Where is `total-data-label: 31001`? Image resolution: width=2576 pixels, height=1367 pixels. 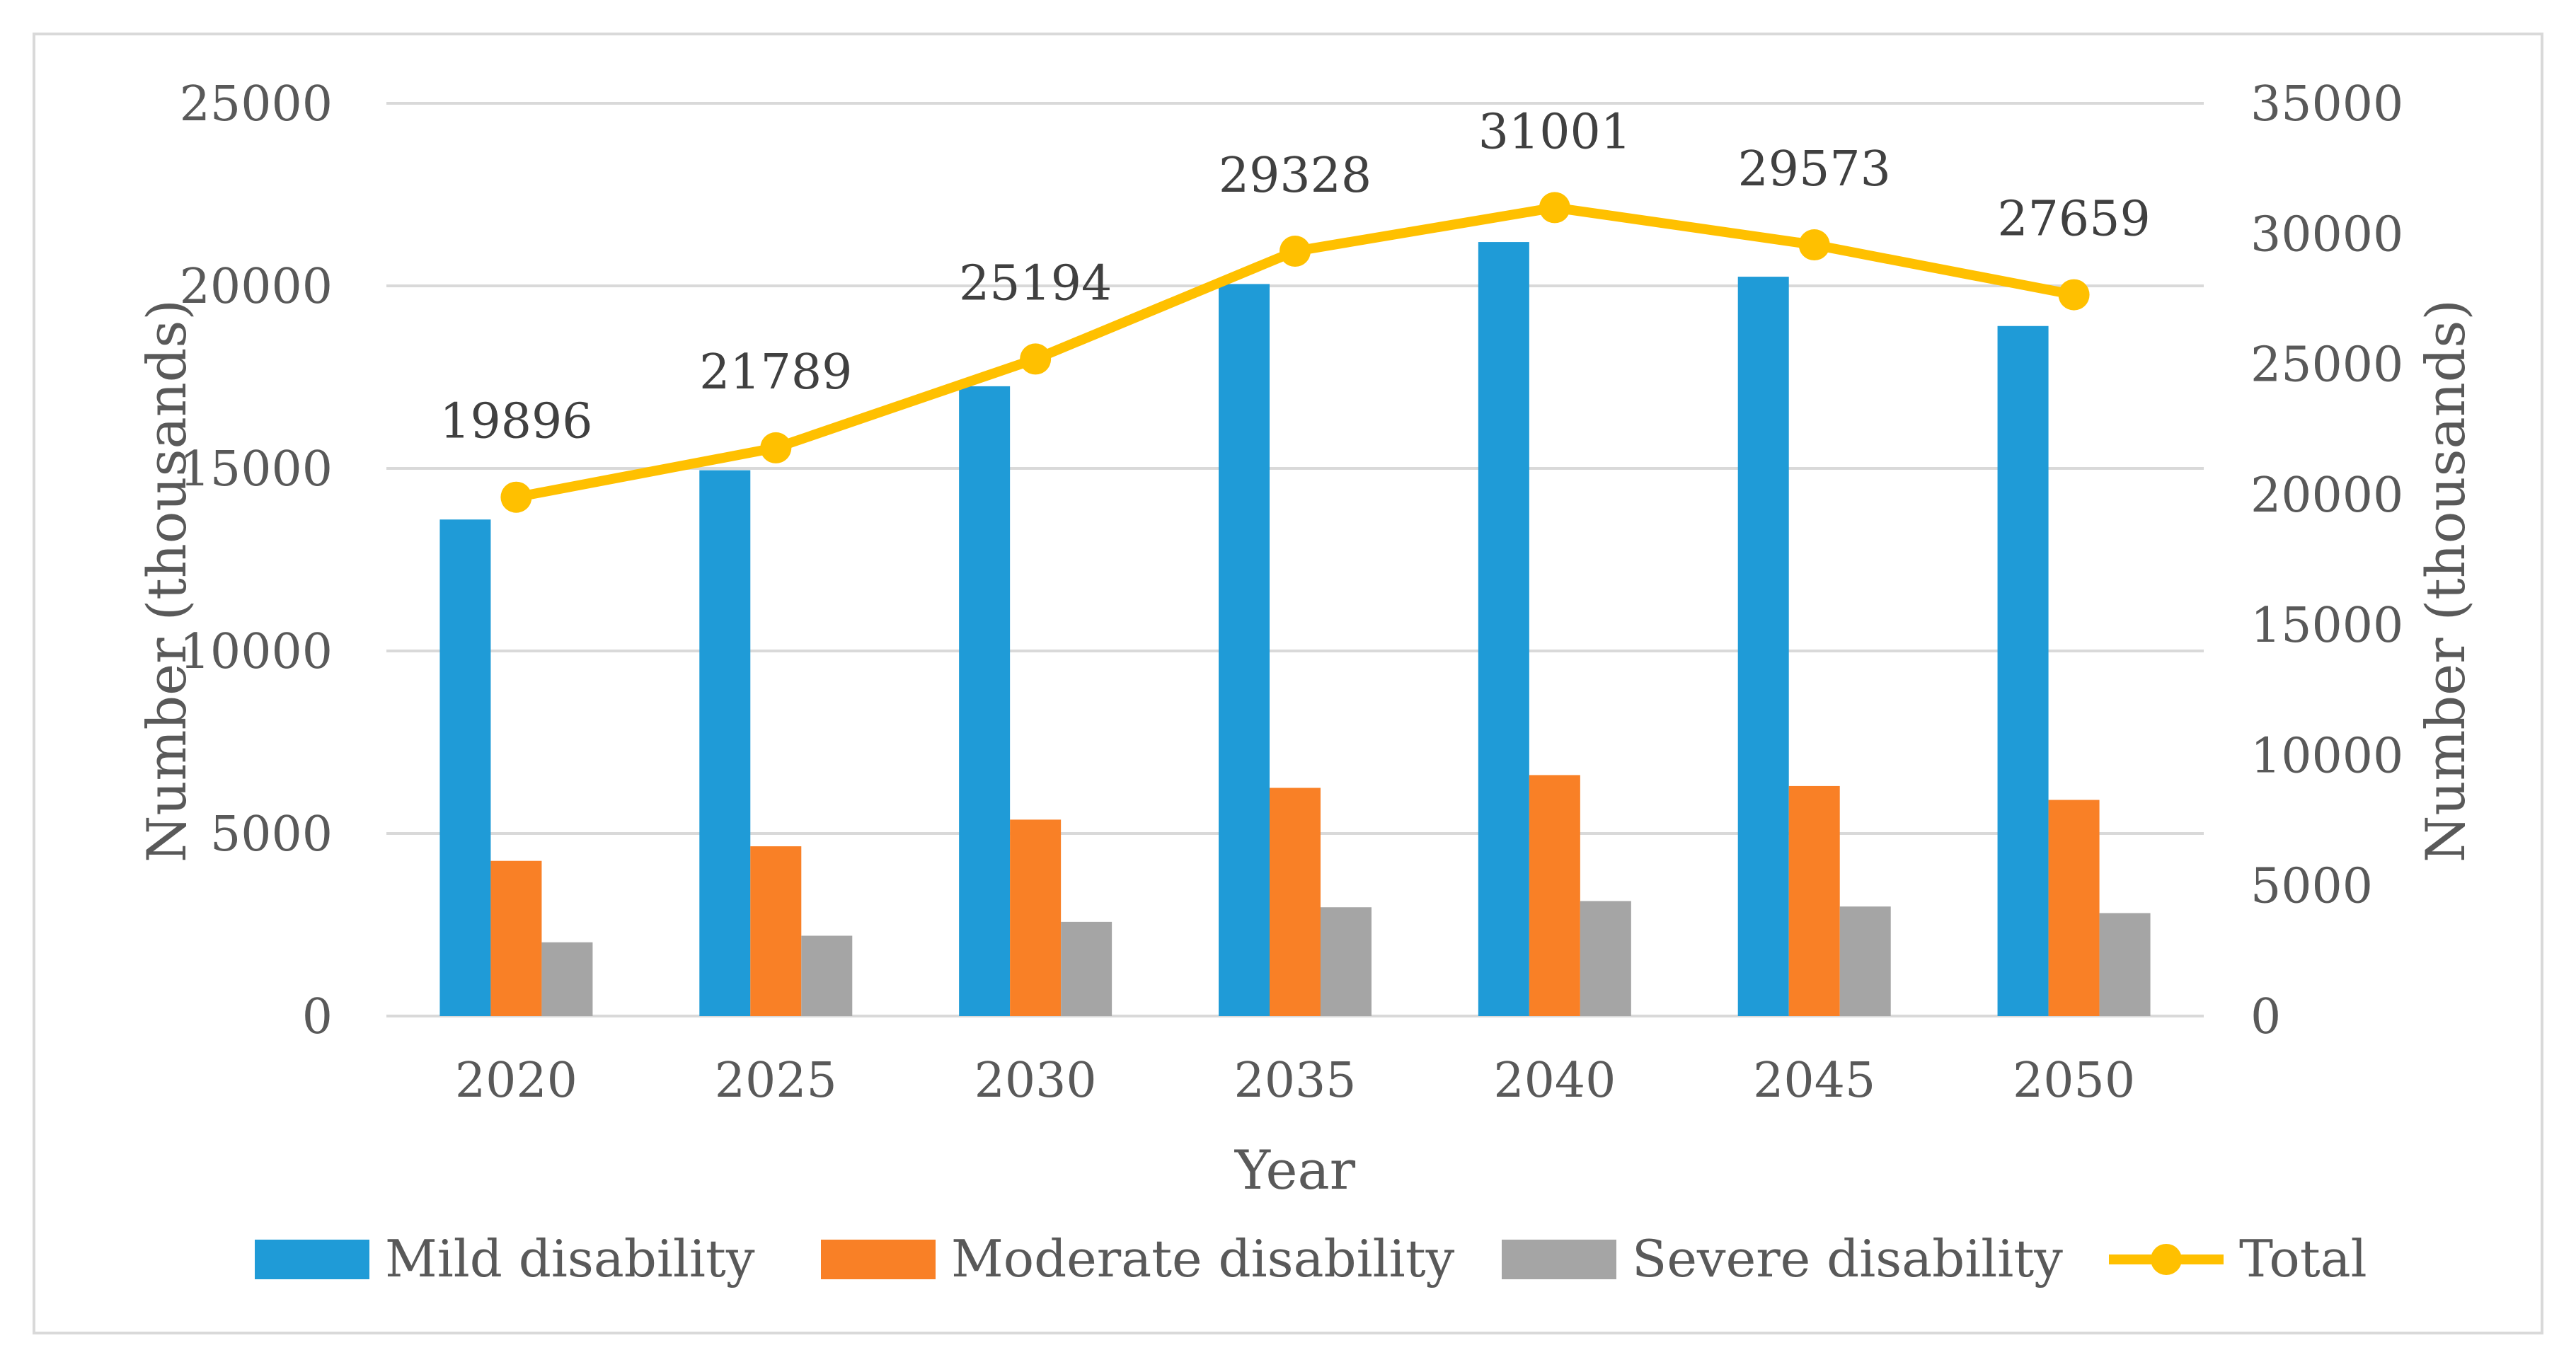 total-data-label: 31001 is located at coordinates (1555, 132).